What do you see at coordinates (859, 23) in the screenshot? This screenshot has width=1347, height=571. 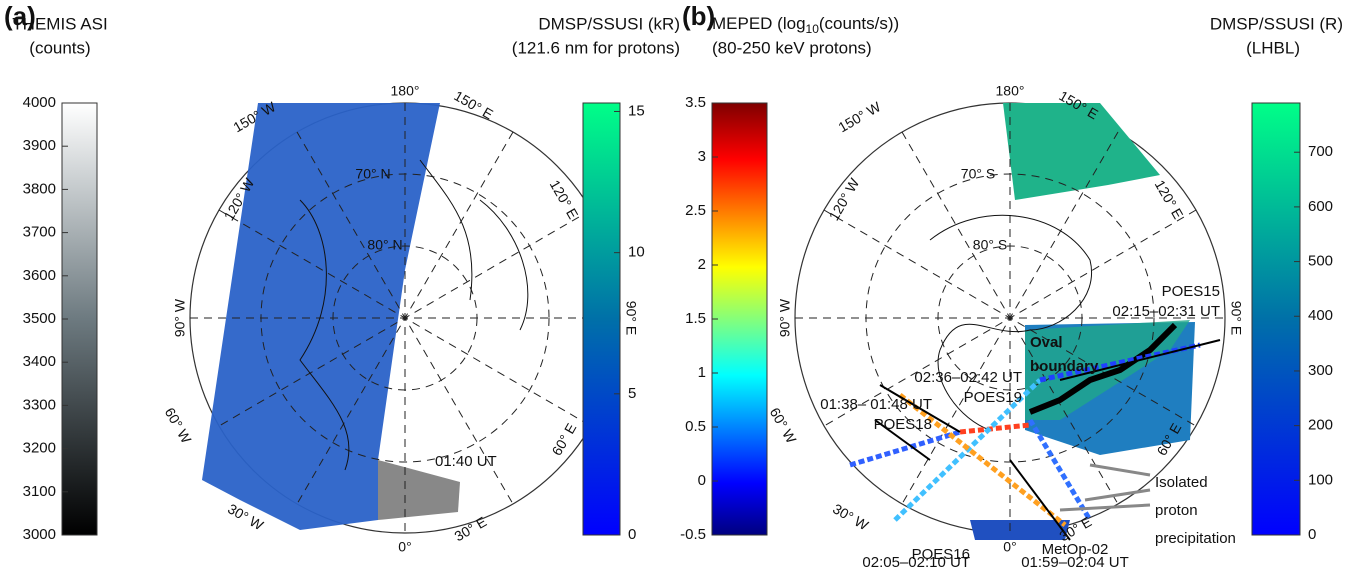 I see `title-part: (counts/s))` at bounding box center [859, 23].